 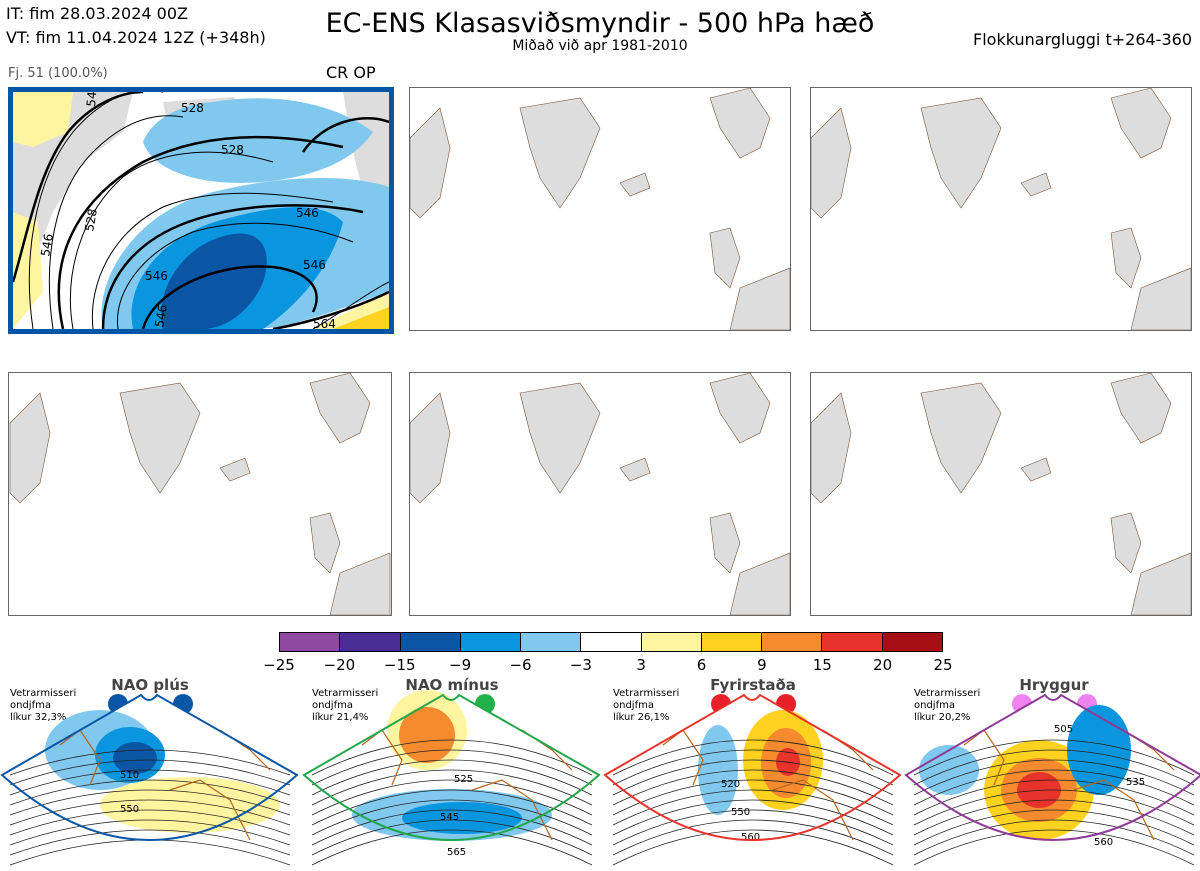 What do you see at coordinates (150, 685) in the screenshot?
I see `regime-title: NAO plús` at bounding box center [150, 685].